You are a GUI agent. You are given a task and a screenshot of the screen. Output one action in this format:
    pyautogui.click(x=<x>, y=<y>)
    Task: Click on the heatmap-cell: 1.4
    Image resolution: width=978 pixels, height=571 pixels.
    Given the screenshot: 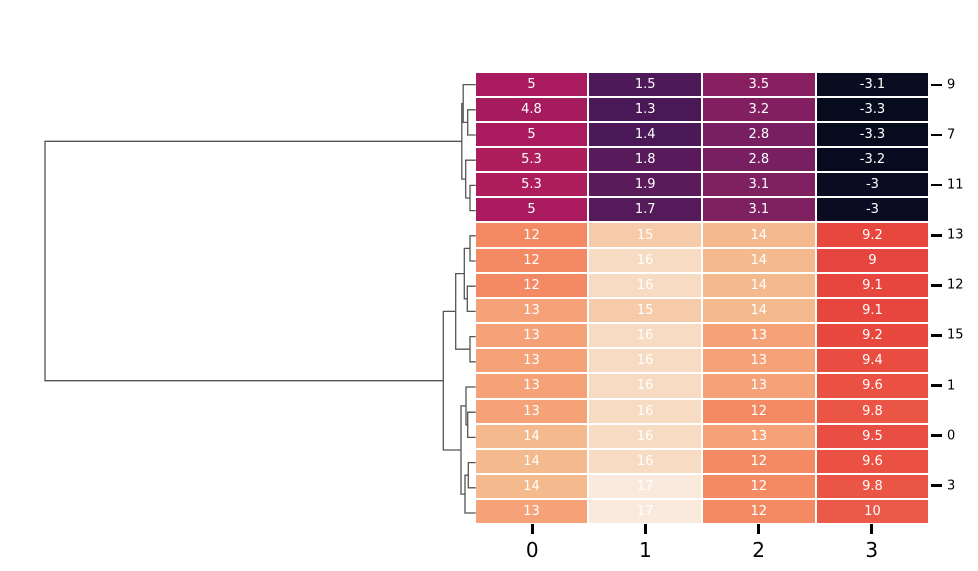 What is the action you would take?
    pyautogui.click(x=645, y=134)
    